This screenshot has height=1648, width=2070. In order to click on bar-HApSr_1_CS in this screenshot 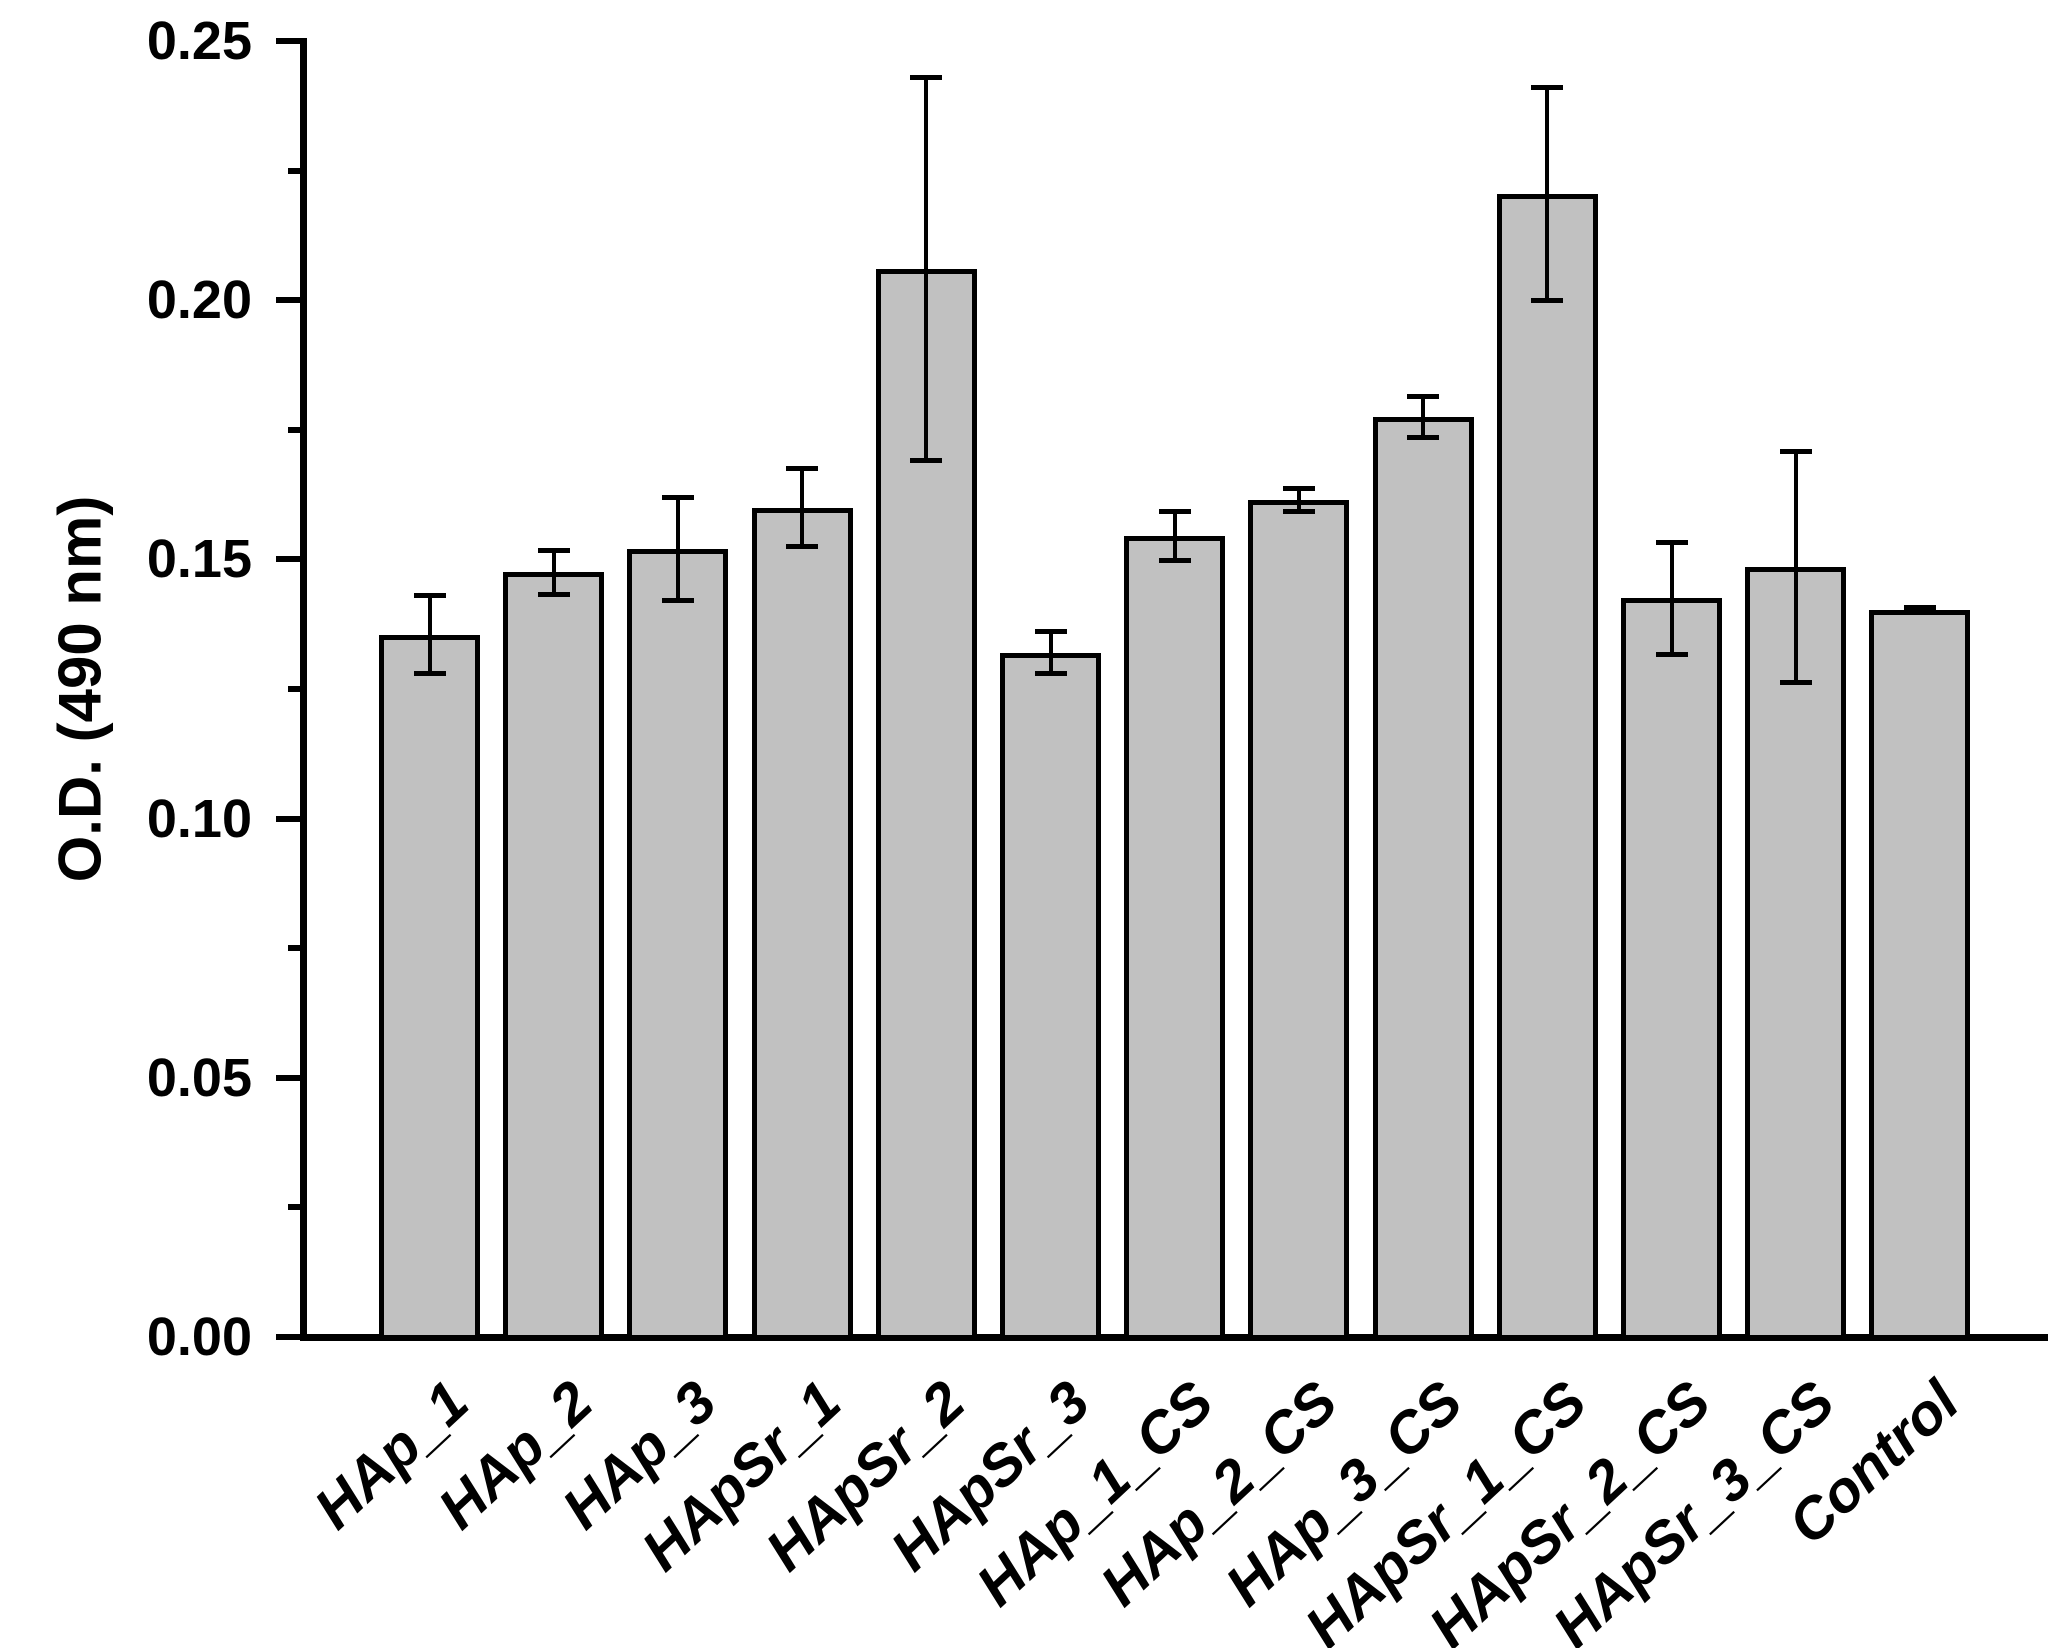, I will do `click(1547, 766)`.